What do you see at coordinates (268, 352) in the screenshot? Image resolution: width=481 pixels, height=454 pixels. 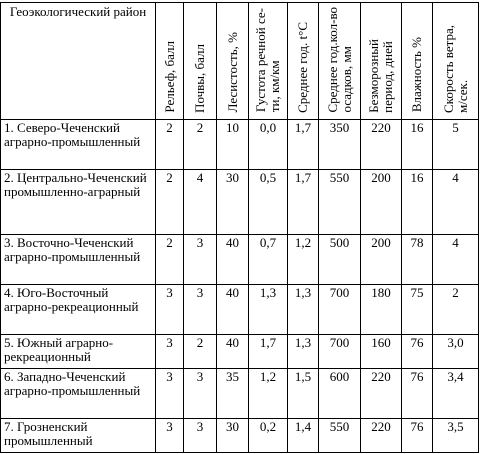 I see `cell-river-density: 1,7` at bounding box center [268, 352].